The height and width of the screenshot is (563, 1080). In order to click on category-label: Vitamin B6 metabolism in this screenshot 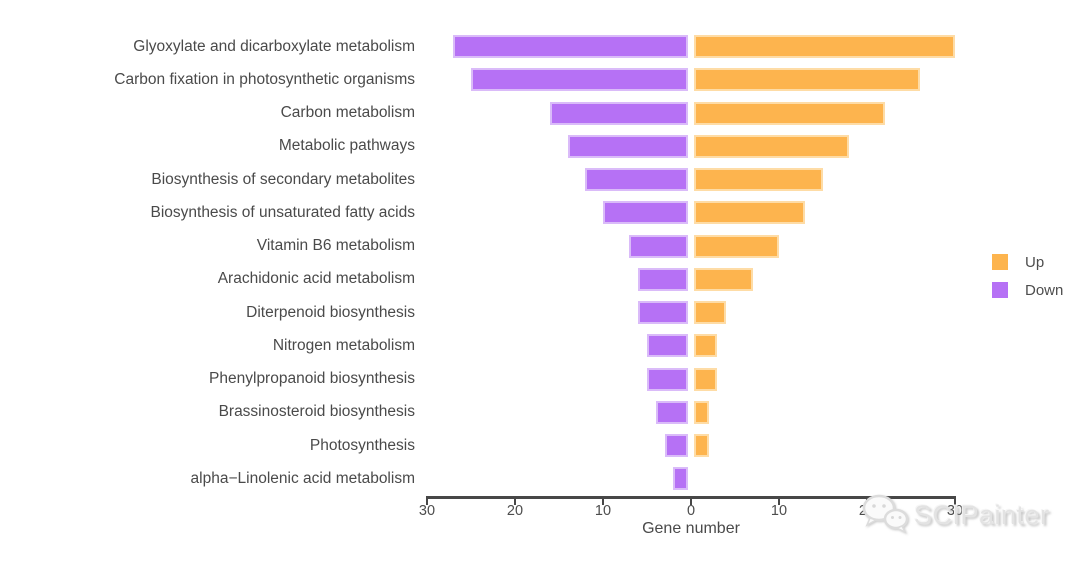, I will do `click(335, 246)`.